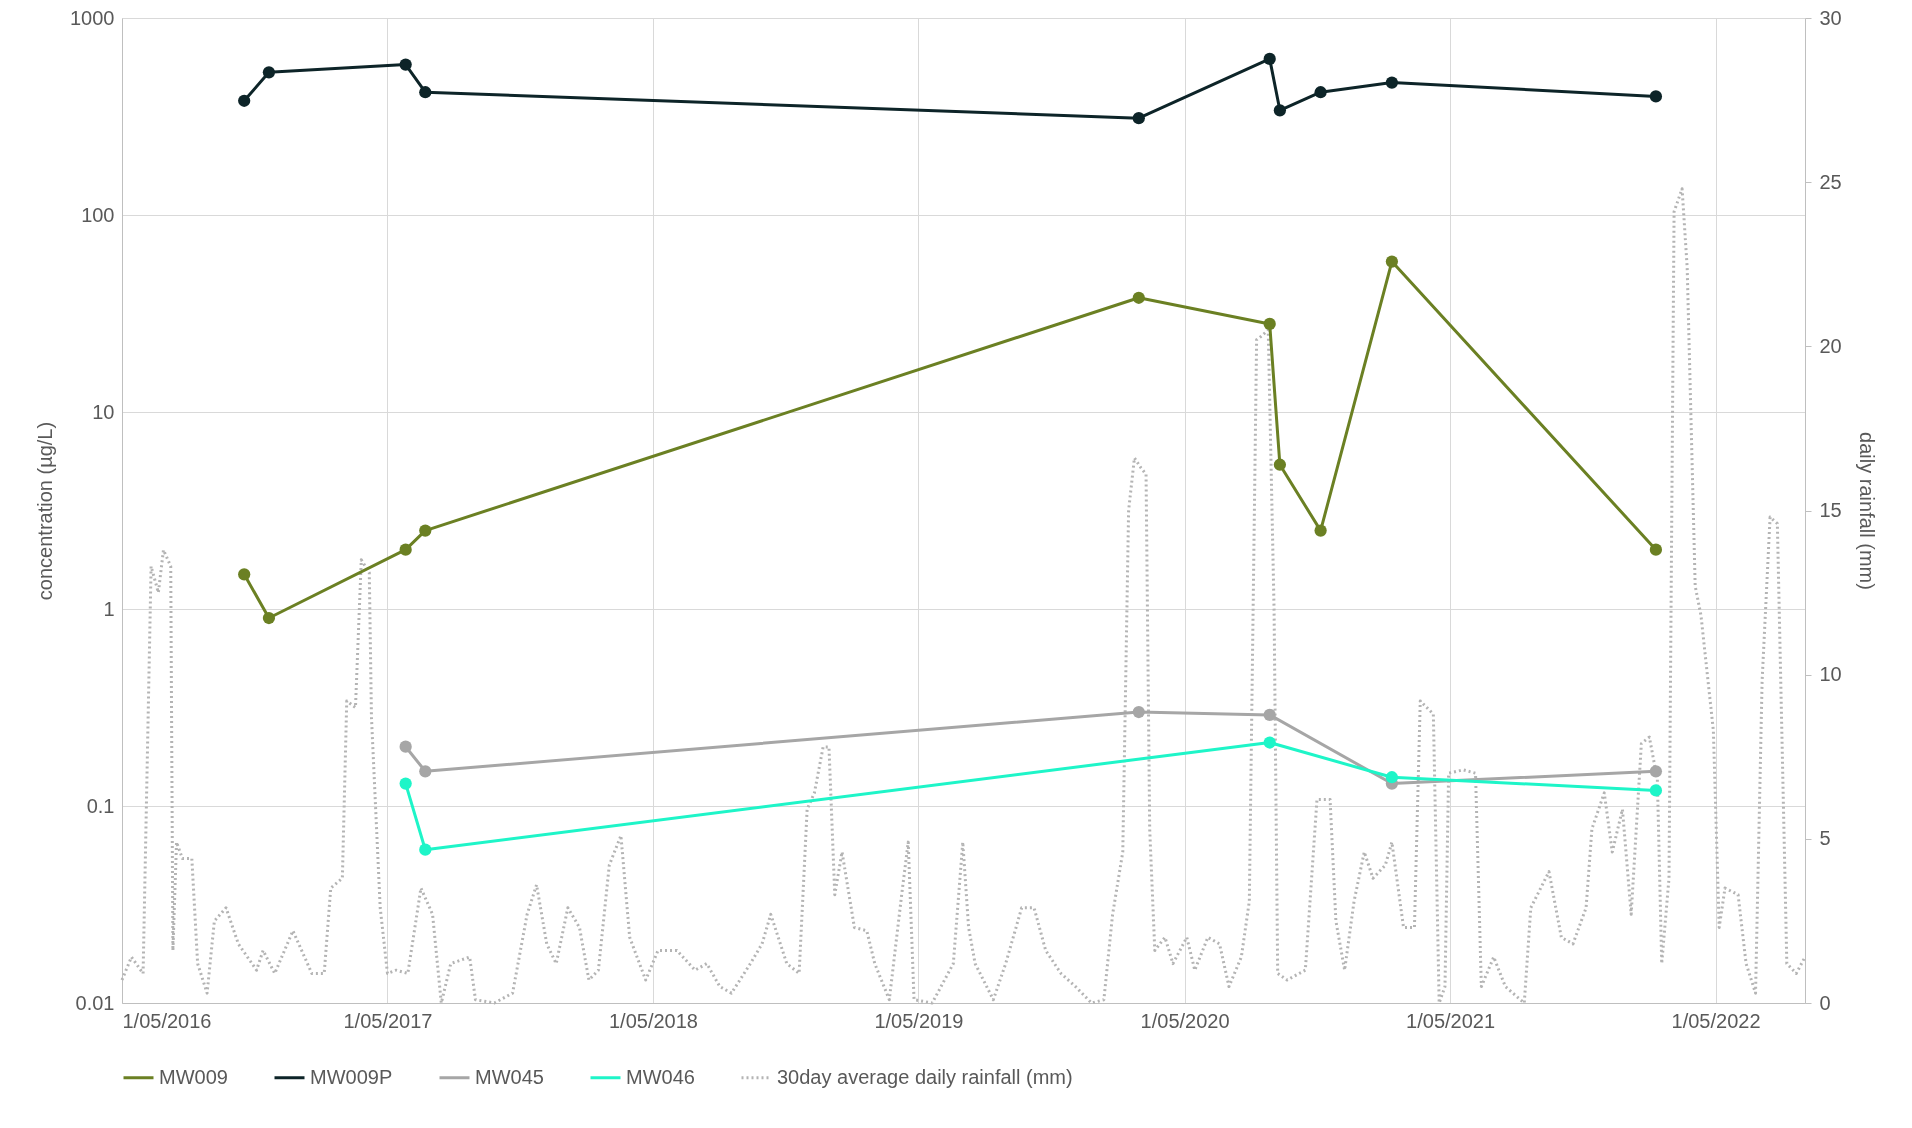  What do you see at coordinates (653, 1020) in the screenshot?
I see `x-tick-label: 1/05/2018` at bounding box center [653, 1020].